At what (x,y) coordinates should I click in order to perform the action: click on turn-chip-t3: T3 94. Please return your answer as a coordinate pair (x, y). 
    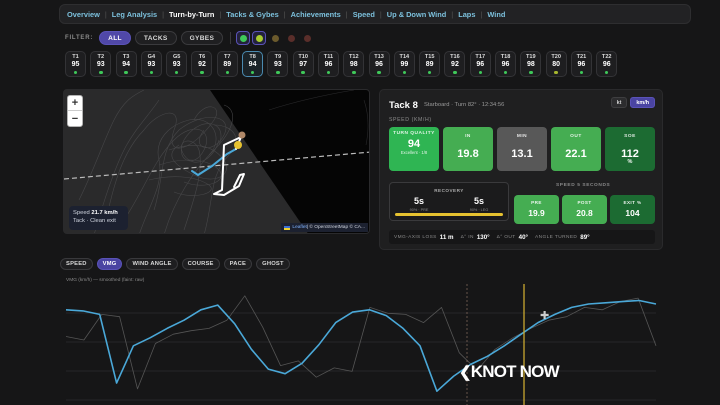
    Looking at the image, I should click on (126, 64).